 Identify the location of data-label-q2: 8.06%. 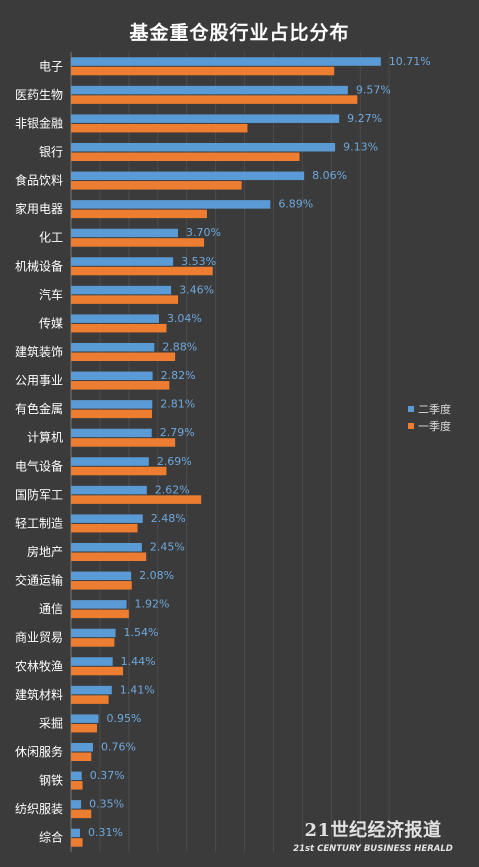
(329, 175).